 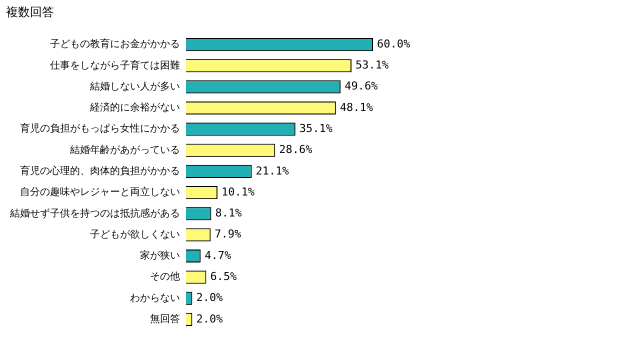 What do you see at coordinates (361, 86) in the screenshot?
I see `data-label: 49.6%` at bounding box center [361, 86].